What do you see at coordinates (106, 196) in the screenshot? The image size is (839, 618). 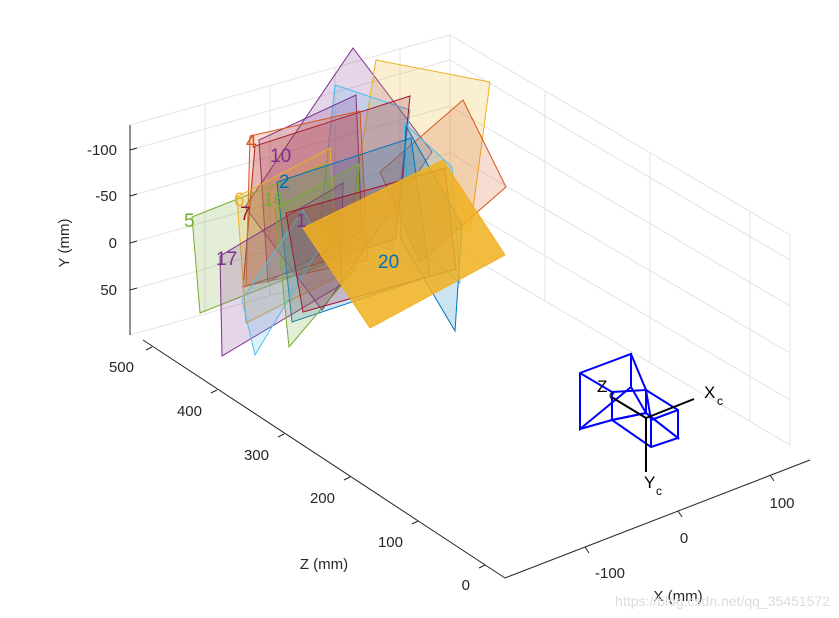 I see `y-tick-label: -50` at bounding box center [106, 196].